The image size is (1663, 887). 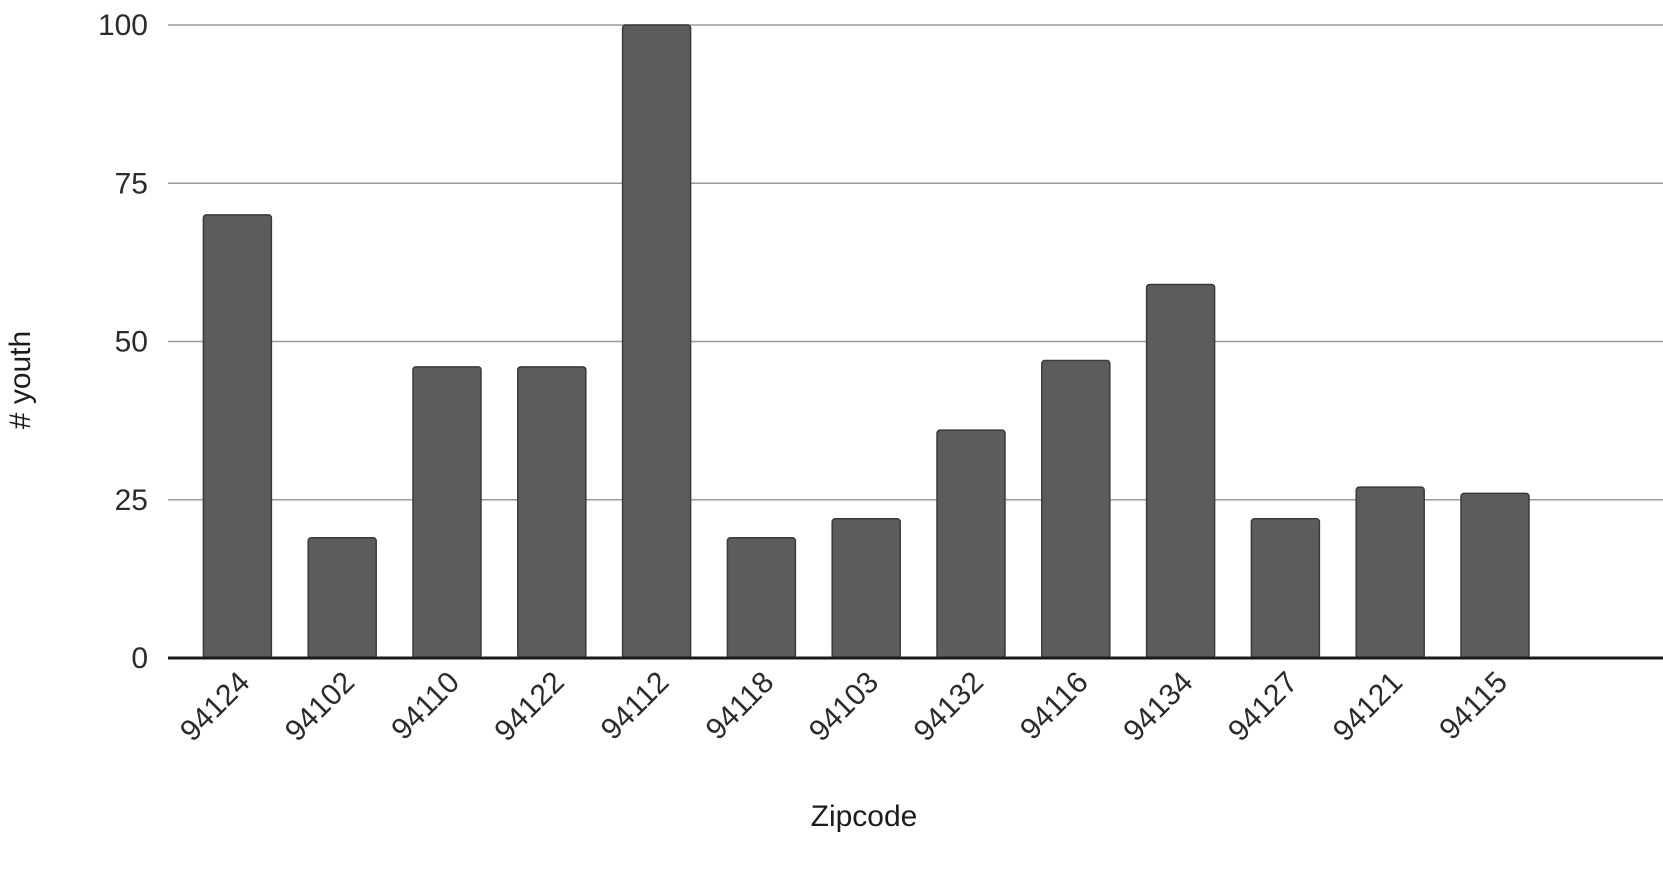 I want to click on y-axis-title: # youth, so click(x=20, y=380).